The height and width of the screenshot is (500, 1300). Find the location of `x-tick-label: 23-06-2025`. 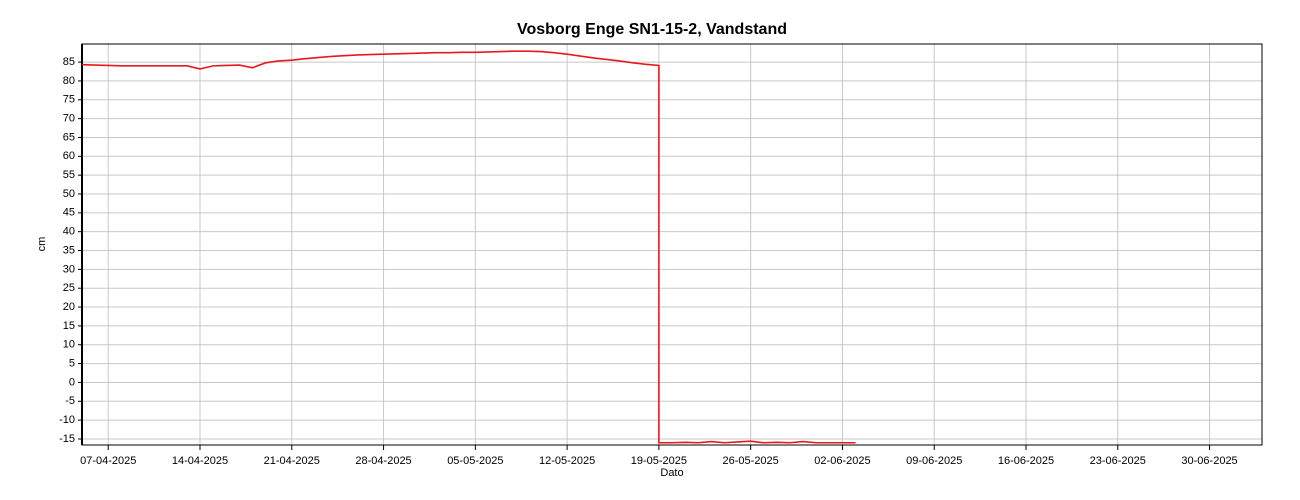

x-tick-label: 23-06-2025 is located at coordinates (1118, 461).